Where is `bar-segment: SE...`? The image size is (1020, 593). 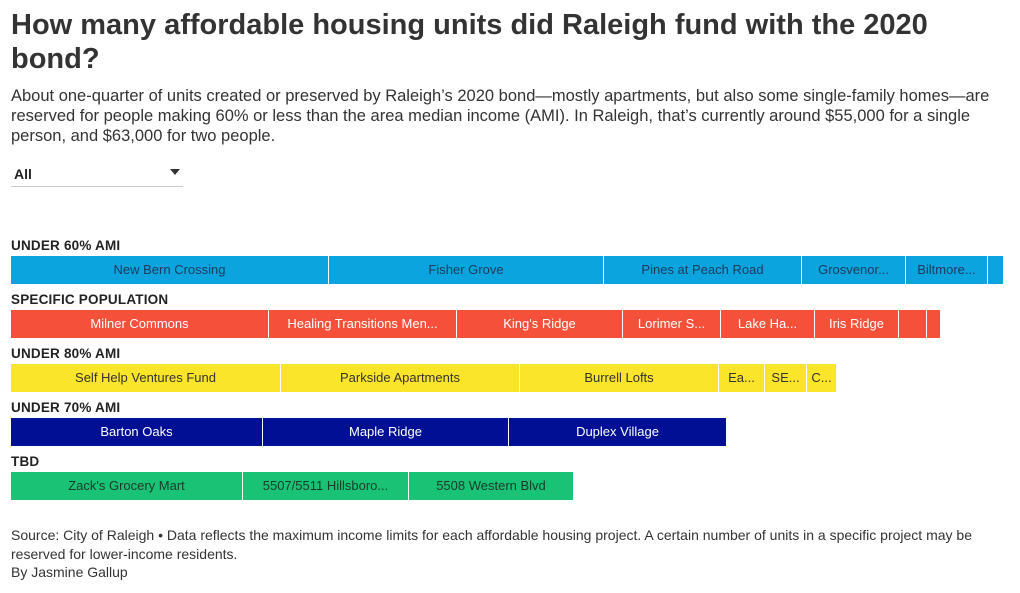
bar-segment: SE... is located at coordinates (786, 378).